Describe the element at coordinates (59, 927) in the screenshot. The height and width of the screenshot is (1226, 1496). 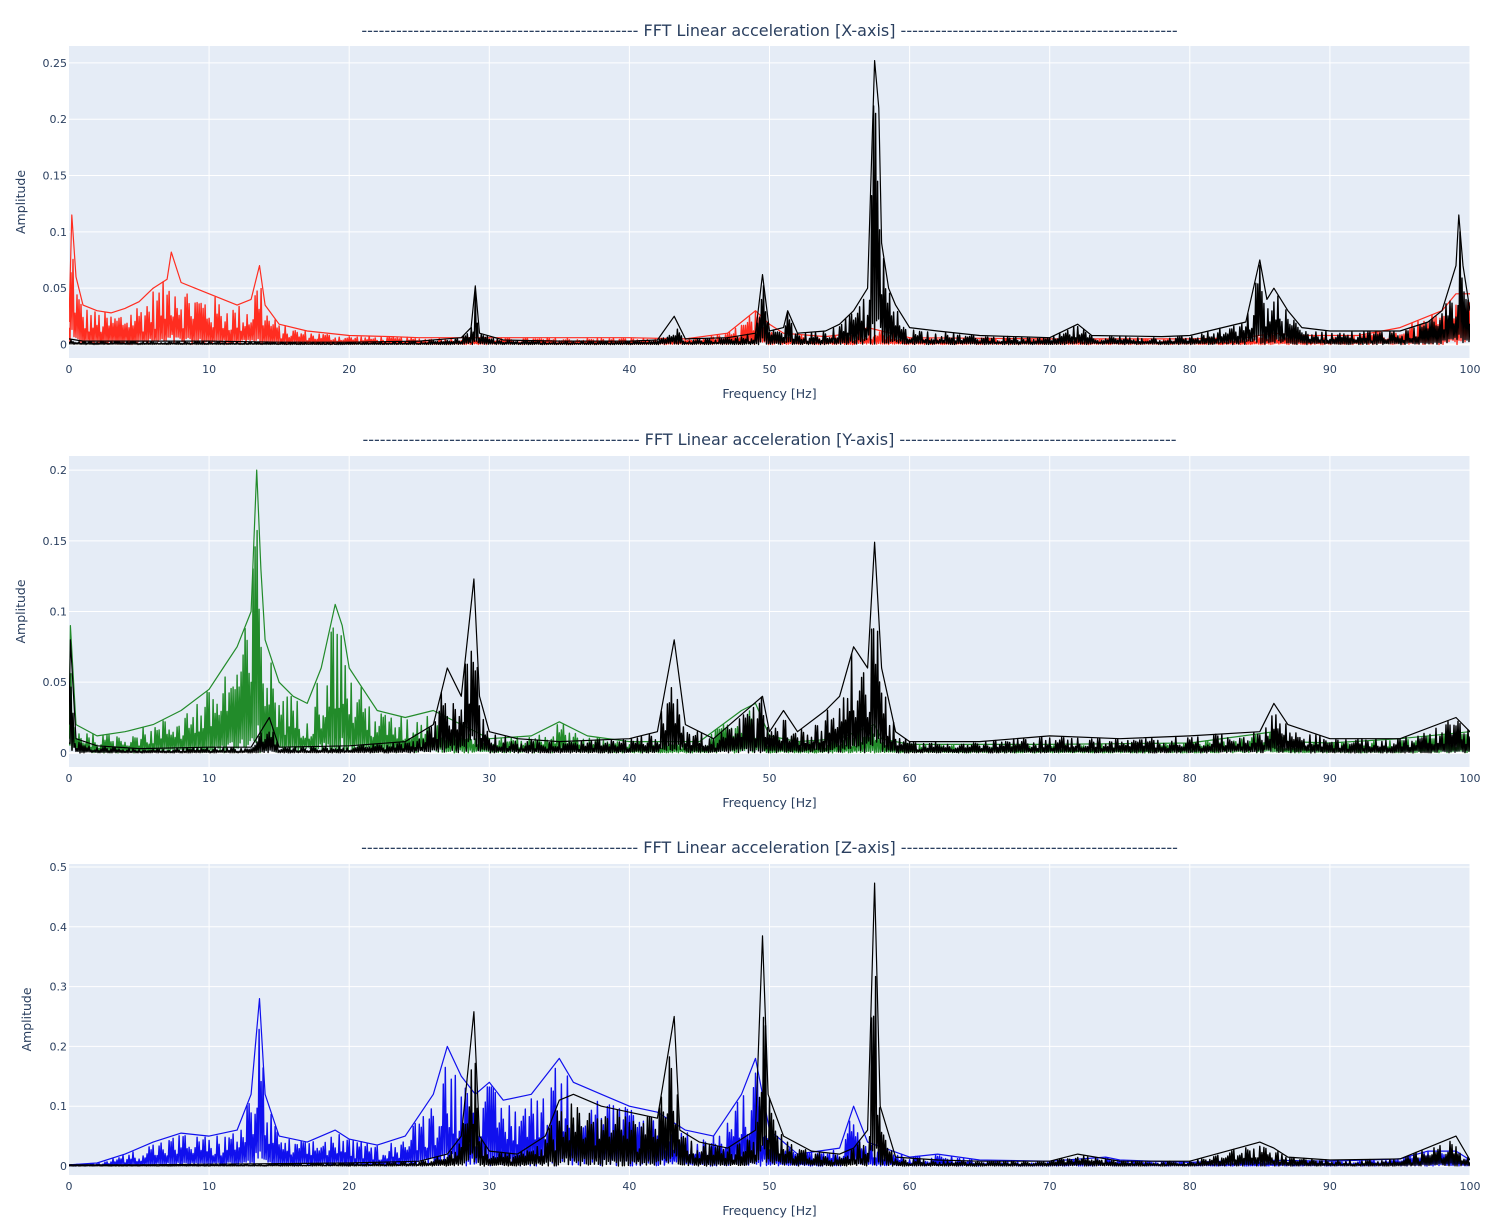
I see `y-tick-label: 0.4` at that location.